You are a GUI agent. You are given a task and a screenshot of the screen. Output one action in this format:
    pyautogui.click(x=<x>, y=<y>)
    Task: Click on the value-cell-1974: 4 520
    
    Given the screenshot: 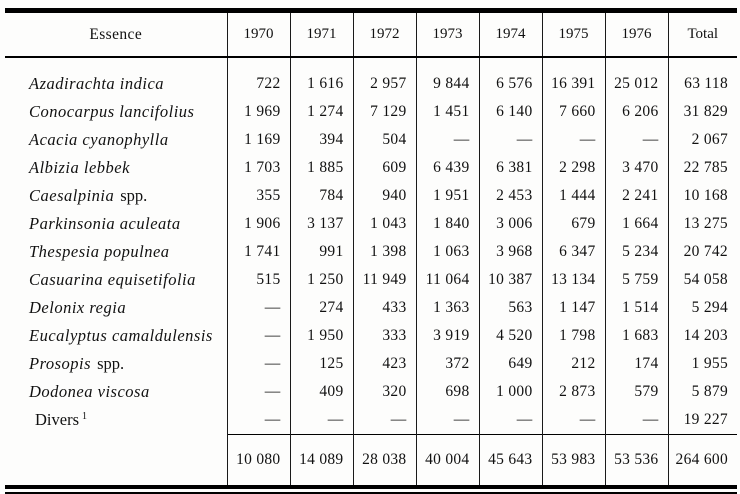 What is the action you would take?
    pyautogui.click(x=510, y=336)
    